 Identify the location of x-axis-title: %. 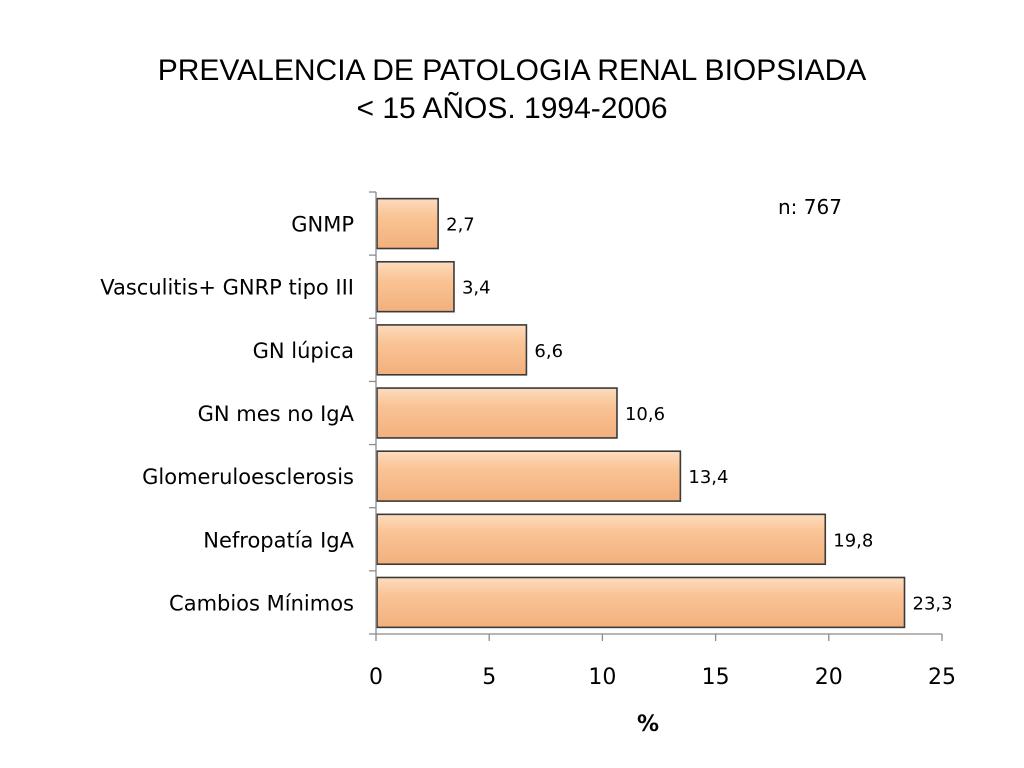
(648, 724).